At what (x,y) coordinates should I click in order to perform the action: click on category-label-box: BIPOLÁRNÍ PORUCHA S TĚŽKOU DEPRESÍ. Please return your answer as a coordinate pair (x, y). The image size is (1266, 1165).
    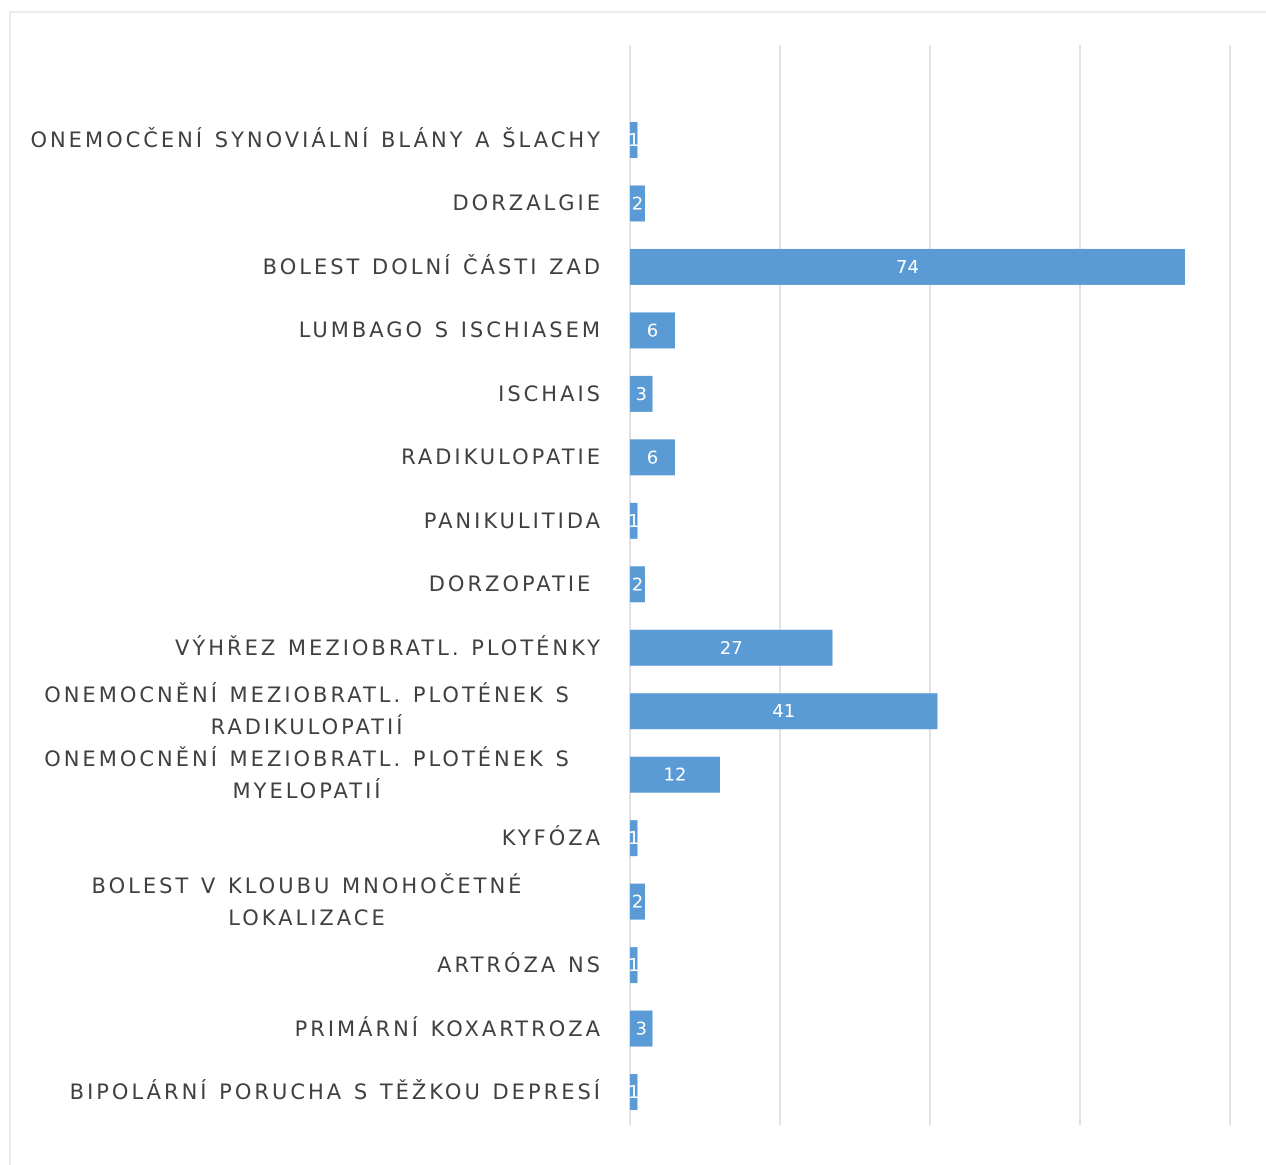
    Looking at the image, I should click on (308, 1092).